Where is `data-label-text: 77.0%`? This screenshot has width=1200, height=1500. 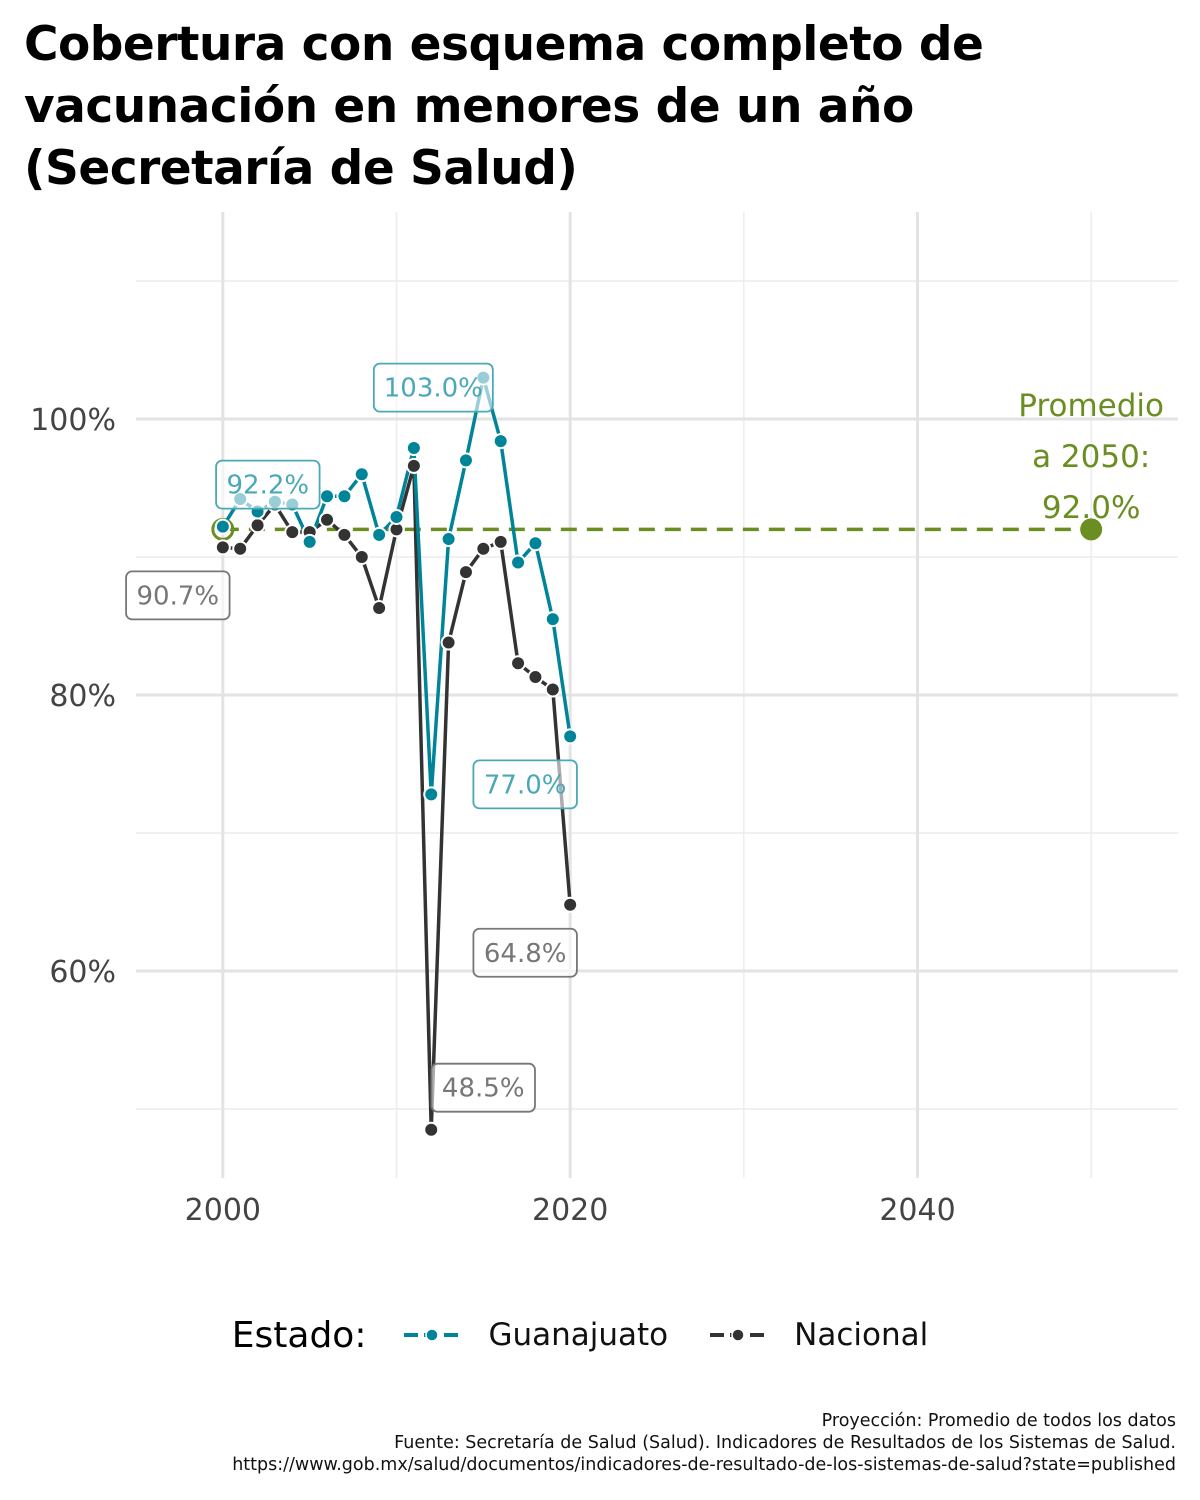
data-label-text: 77.0% is located at coordinates (525, 785).